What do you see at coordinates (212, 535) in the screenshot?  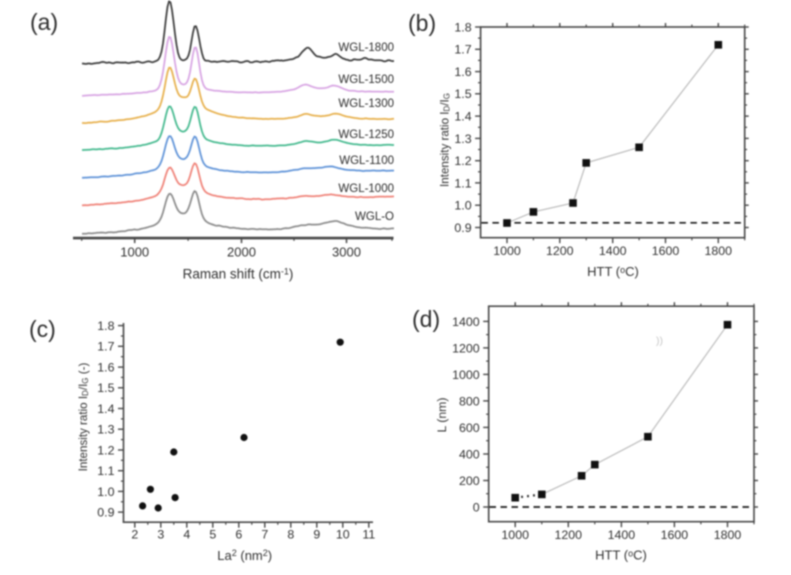 I see `svg-text: 5` at bounding box center [212, 535].